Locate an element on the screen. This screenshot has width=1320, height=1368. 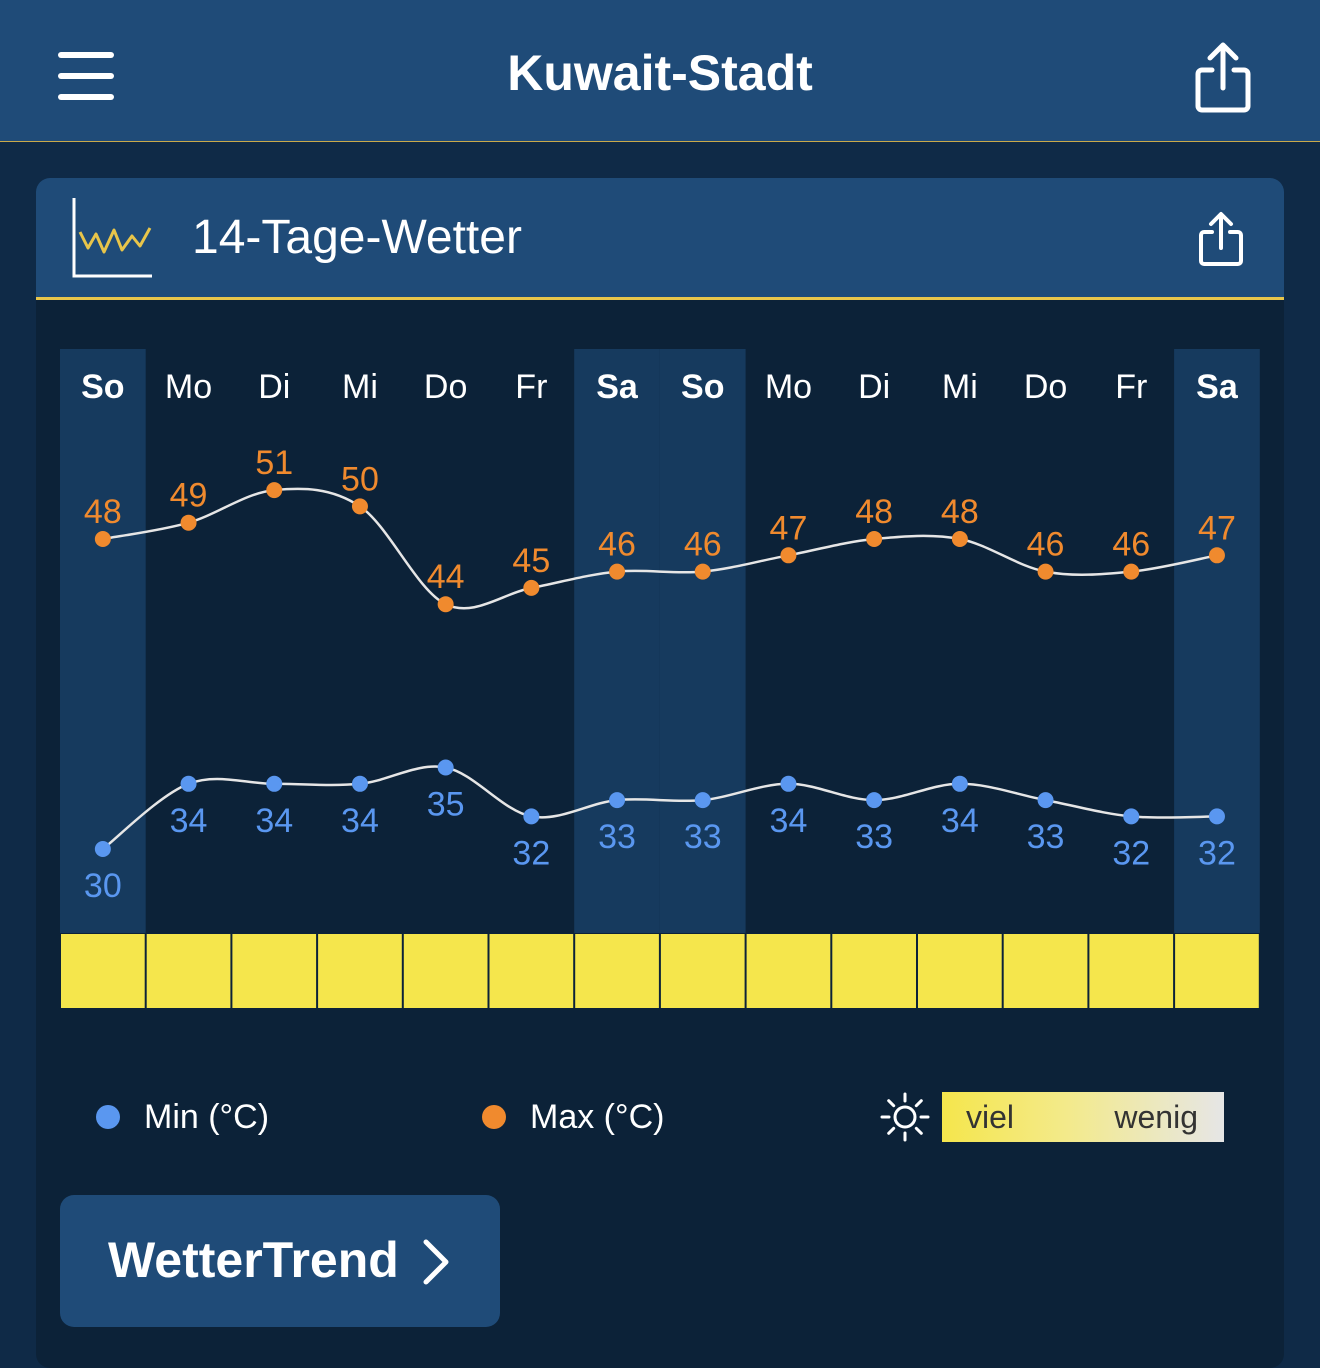
card-header: 14-Tage-Wetter is located at coordinates (660, 239).